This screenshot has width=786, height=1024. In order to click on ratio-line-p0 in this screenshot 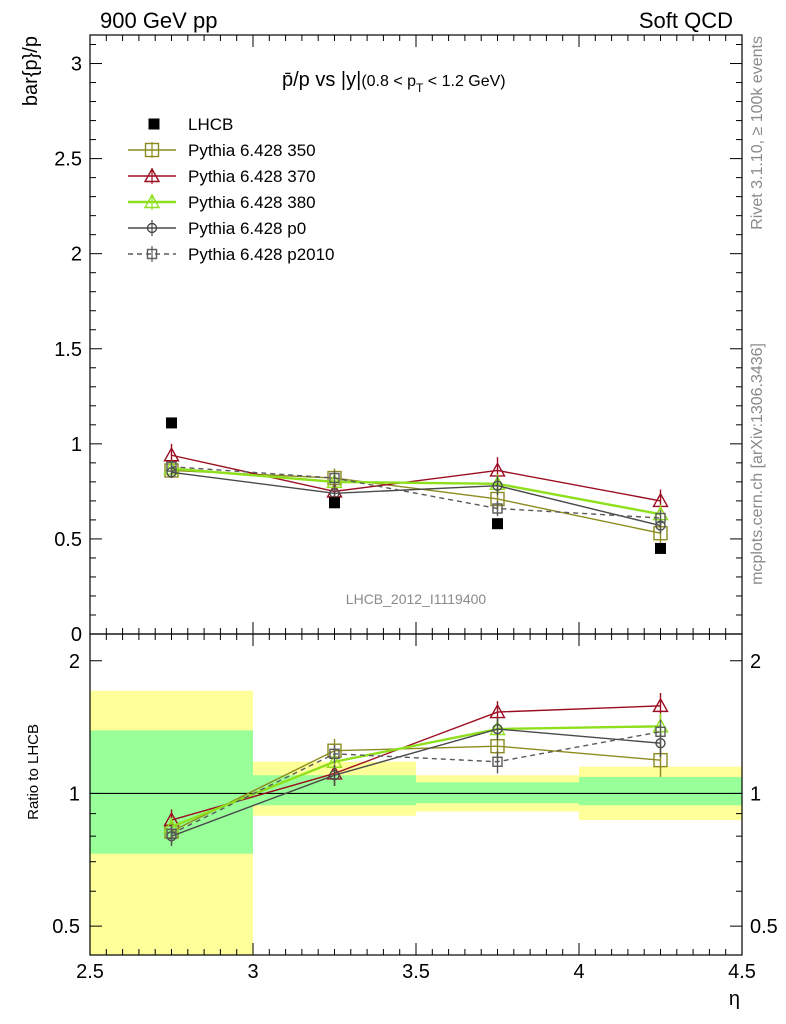, I will do `click(416, 782)`.